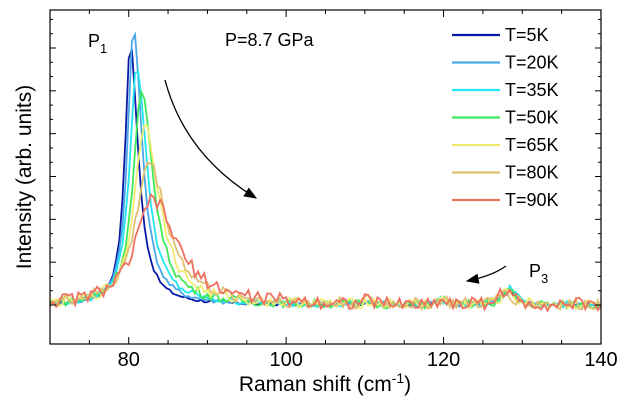 The width and height of the screenshot is (632, 399). Describe the element at coordinates (398, 378) in the screenshot. I see `x-axis-title-sup: -1` at that location.